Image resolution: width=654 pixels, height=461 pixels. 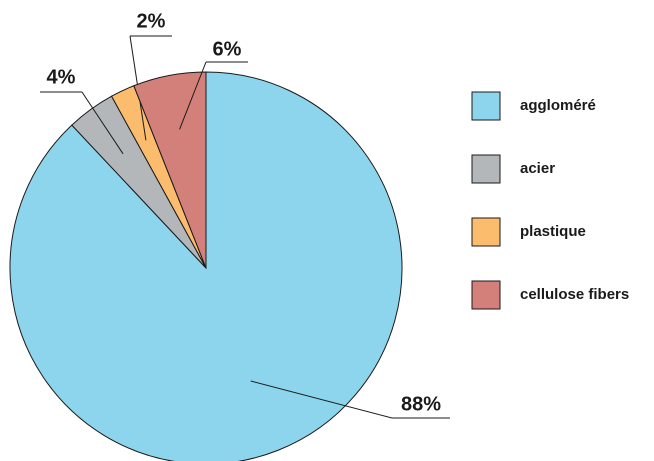 I want to click on legend-label: aggloméré, so click(x=558, y=105).